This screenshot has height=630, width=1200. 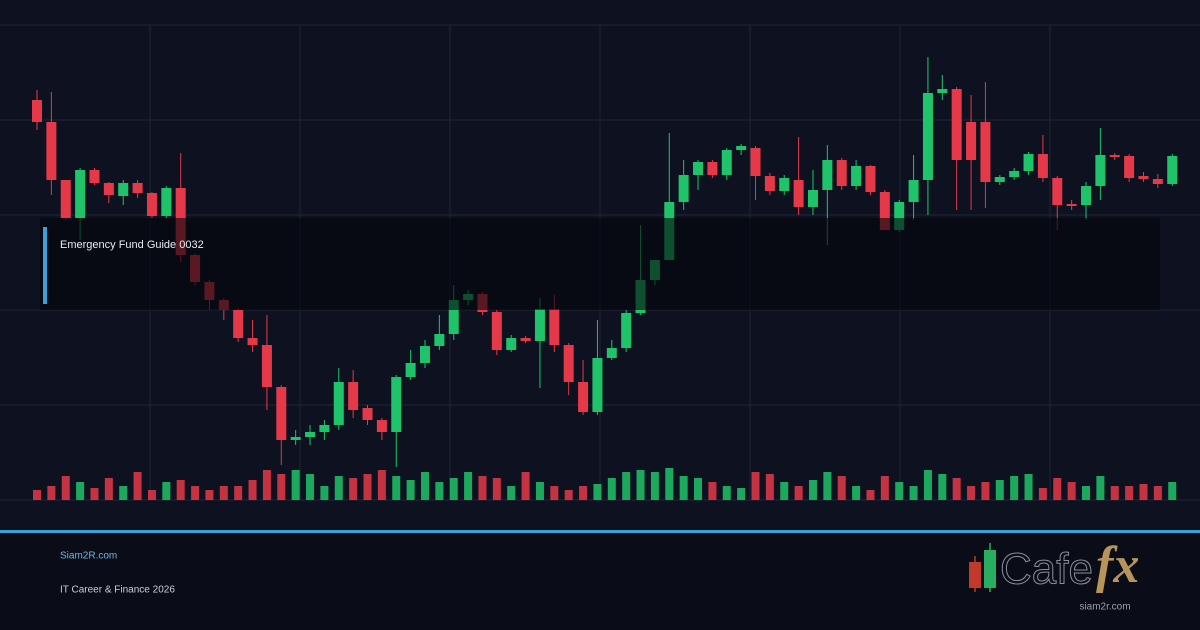 I want to click on footer-tagline: IT Career & Finance 2026, so click(x=117, y=590).